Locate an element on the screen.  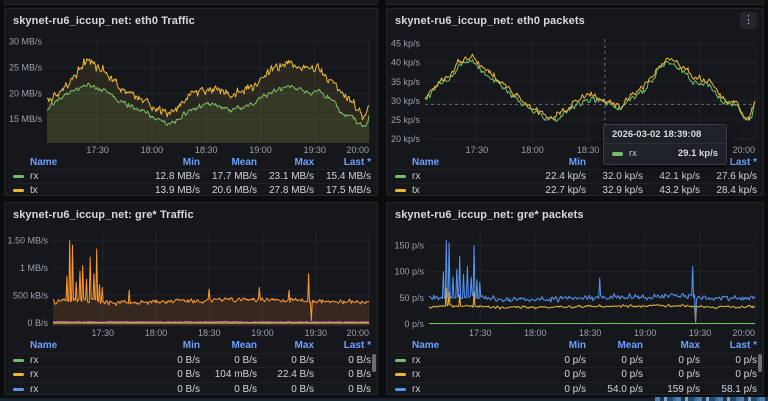
legend-series-row: rx 0 B/s 0 B/s 0 B/s 0 B/s is located at coordinates (192, 387).